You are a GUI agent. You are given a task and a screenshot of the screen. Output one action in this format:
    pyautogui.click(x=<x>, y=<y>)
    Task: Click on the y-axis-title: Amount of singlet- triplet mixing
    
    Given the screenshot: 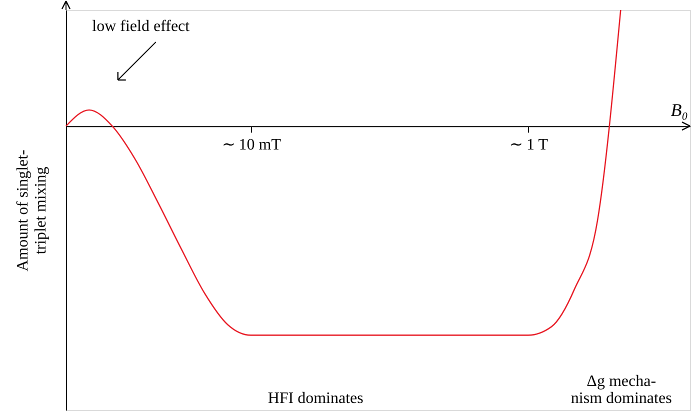 What is the action you would take?
    pyautogui.click(x=32, y=211)
    